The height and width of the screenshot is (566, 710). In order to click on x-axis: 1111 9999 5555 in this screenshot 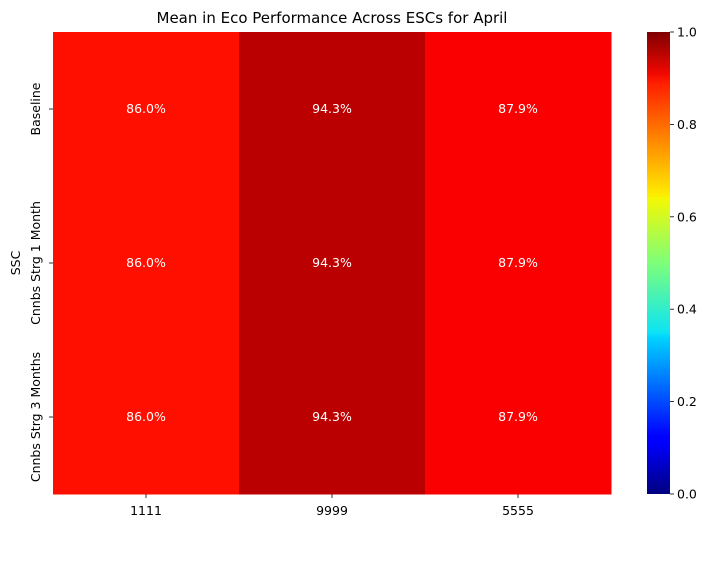, I will do `click(332, 506)`.